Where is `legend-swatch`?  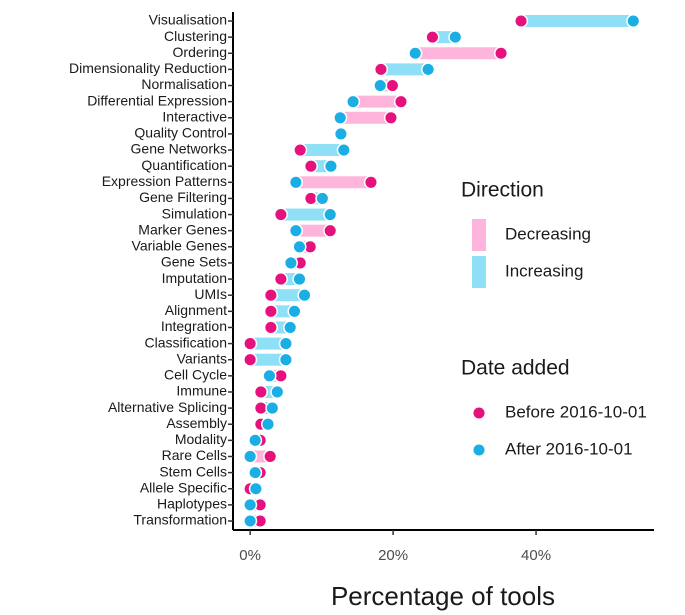
legend-swatch is located at coordinates (479, 272).